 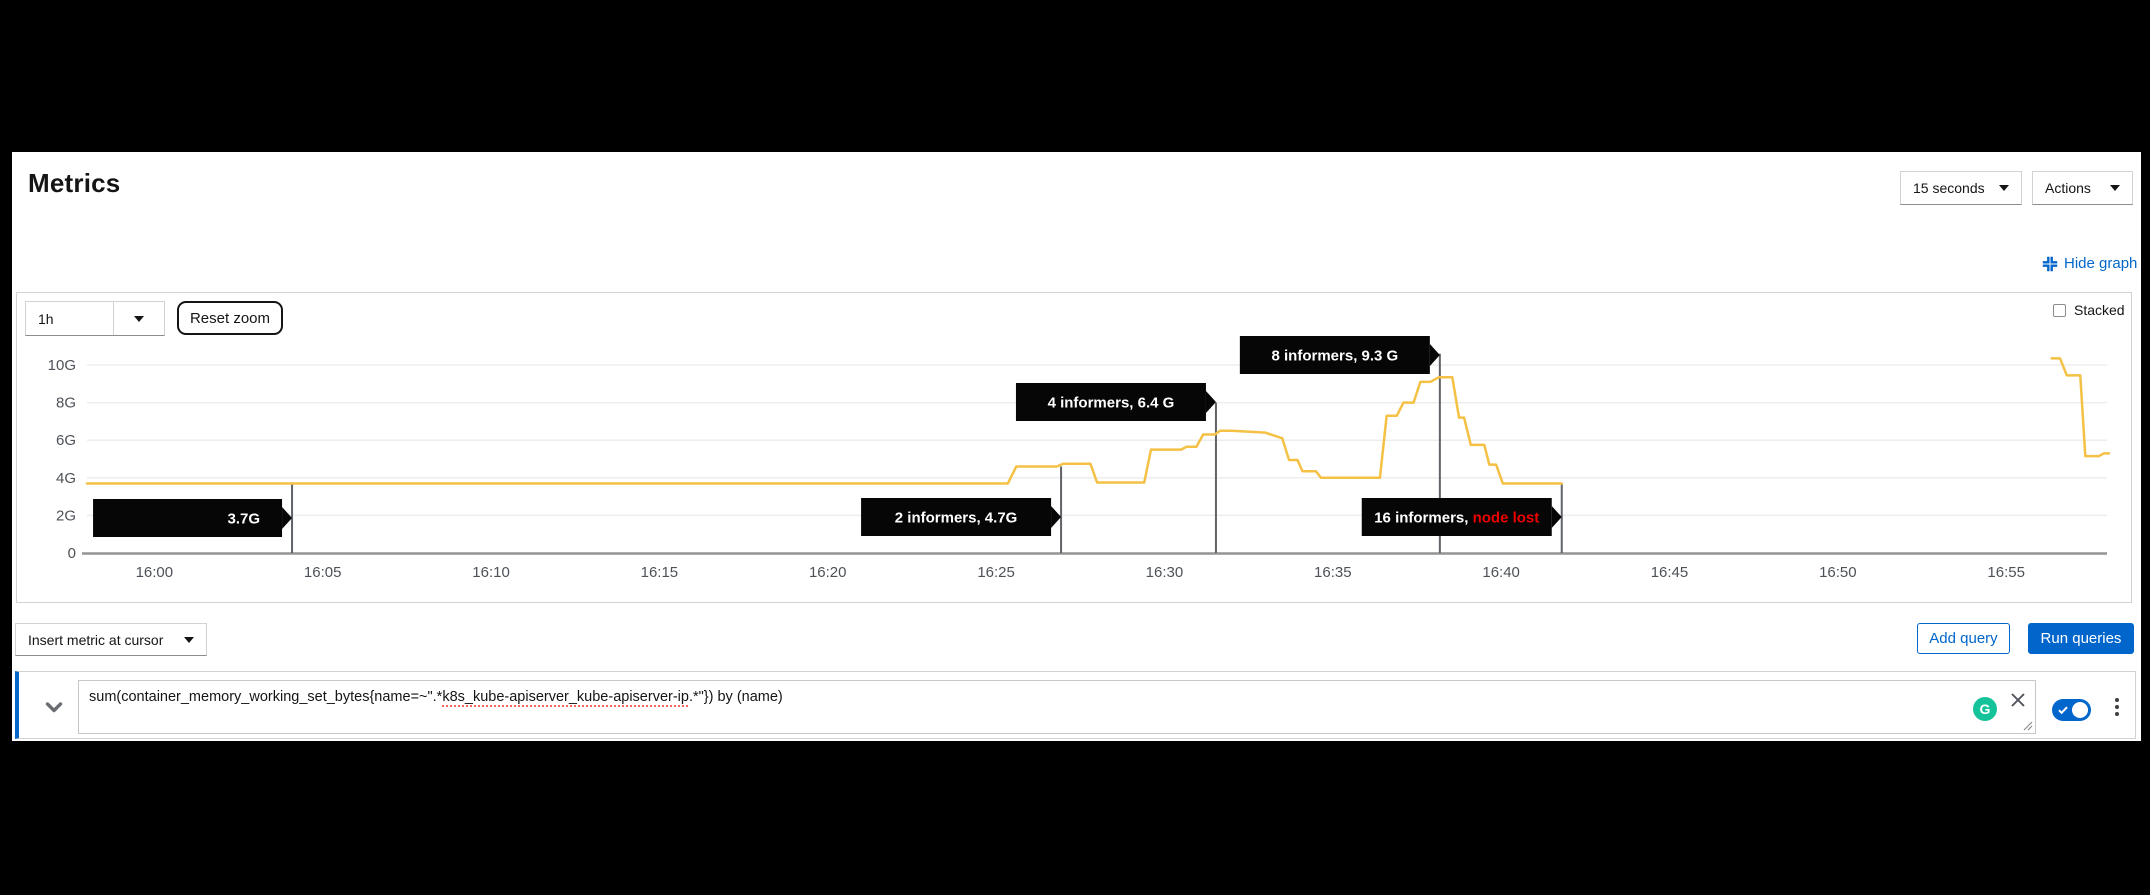 What do you see at coordinates (95, 318) in the screenshot?
I see `timespan-dropdown: 1h` at bounding box center [95, 318].